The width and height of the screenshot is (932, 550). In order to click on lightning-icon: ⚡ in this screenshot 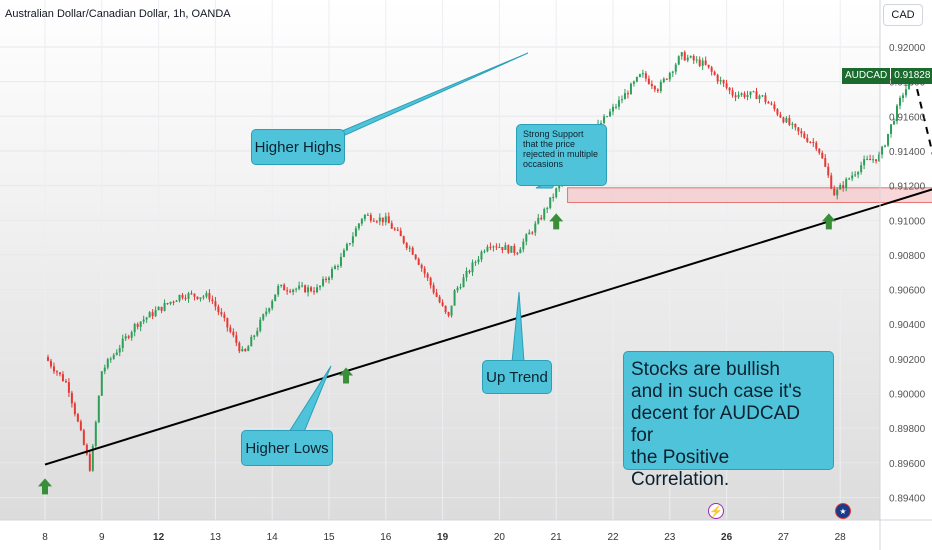, I will do `click(716, 511)`.